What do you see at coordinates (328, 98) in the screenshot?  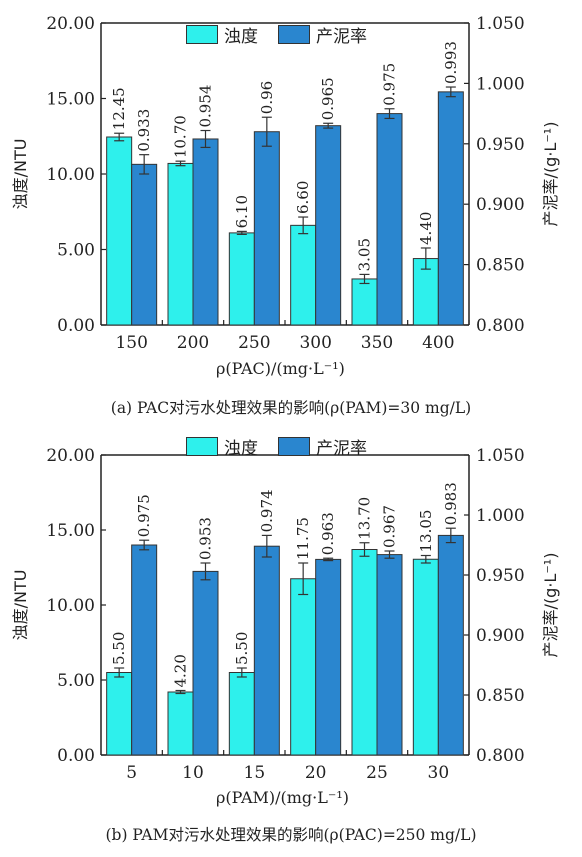 I see `data-label: 0.965` at bounding box center [328, 98].